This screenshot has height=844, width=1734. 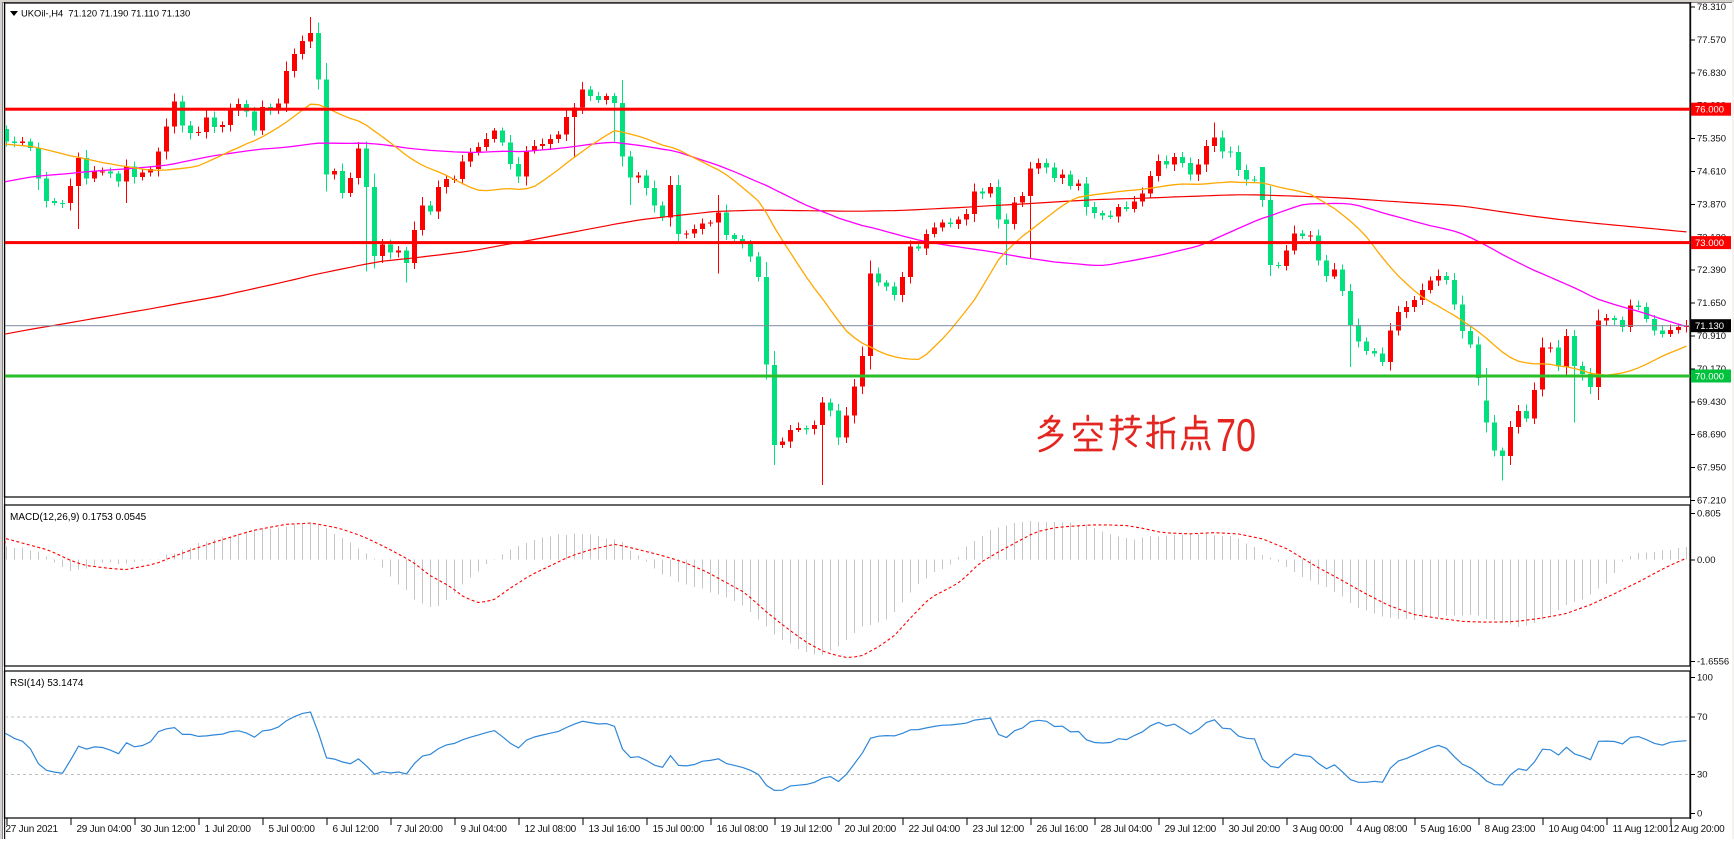 What do you see at coordinates (105, 13) in the screenshot?
I see `svg-text:UKOil-,H4 71.120 71.190 71.11: UKOil-,H4 71.120 71.190 71.110 71.130` at bounding box center [105, 13].